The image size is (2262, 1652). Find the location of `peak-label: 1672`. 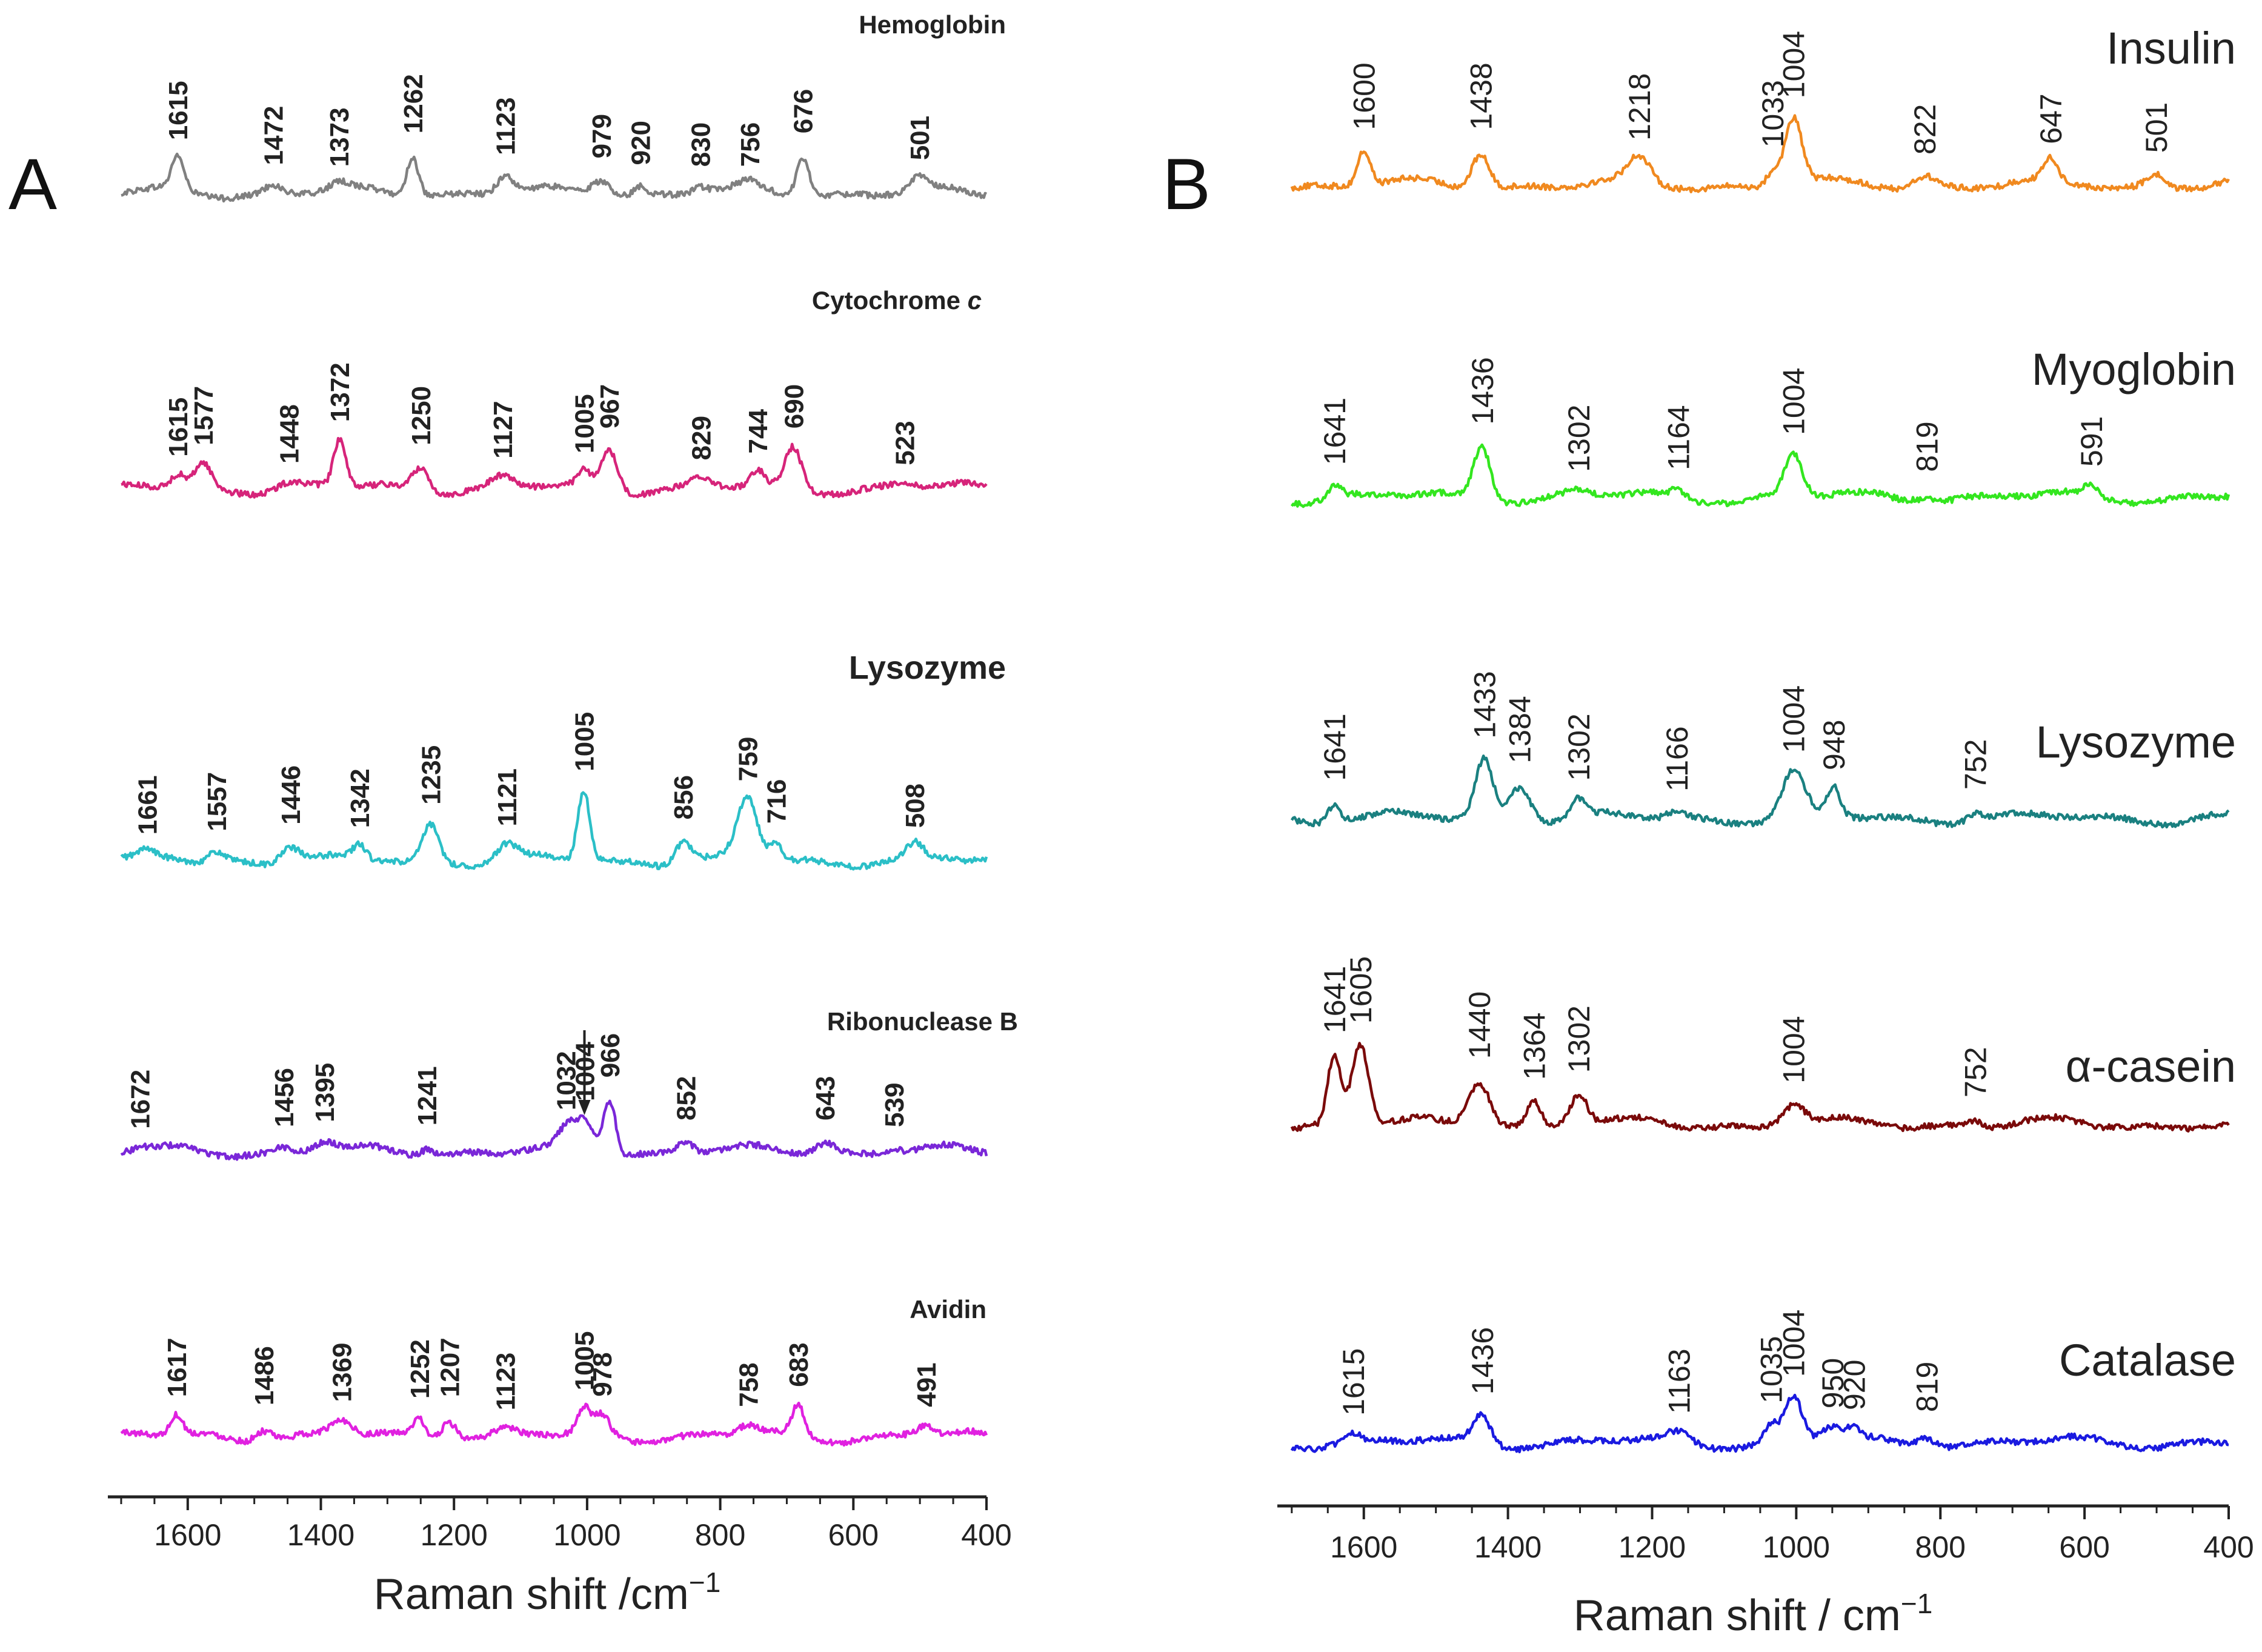

peak-label: 1672 is located at coordinates (141, 1099).